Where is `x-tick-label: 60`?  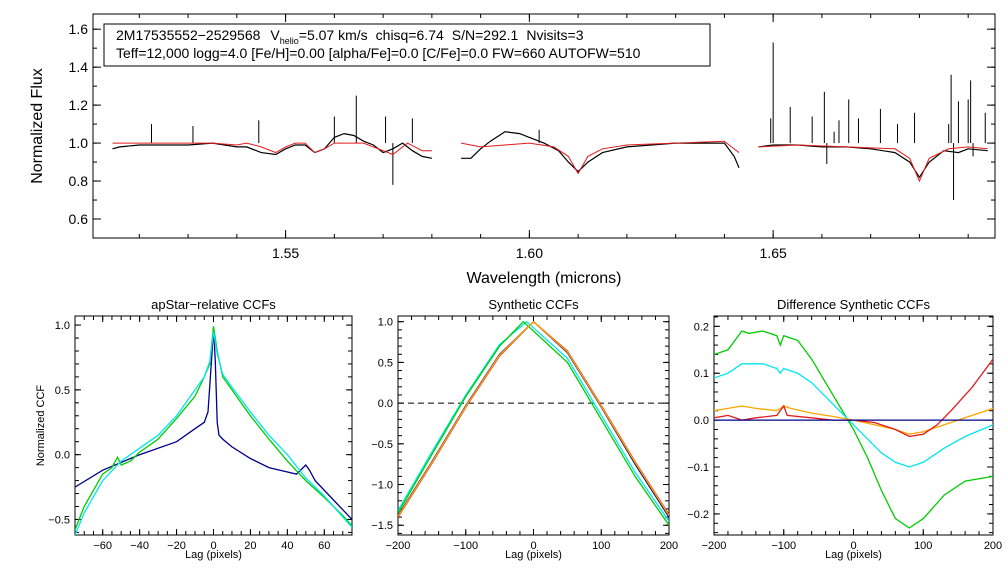
x-tick-label: 60 is located at coordinates (324, 546).